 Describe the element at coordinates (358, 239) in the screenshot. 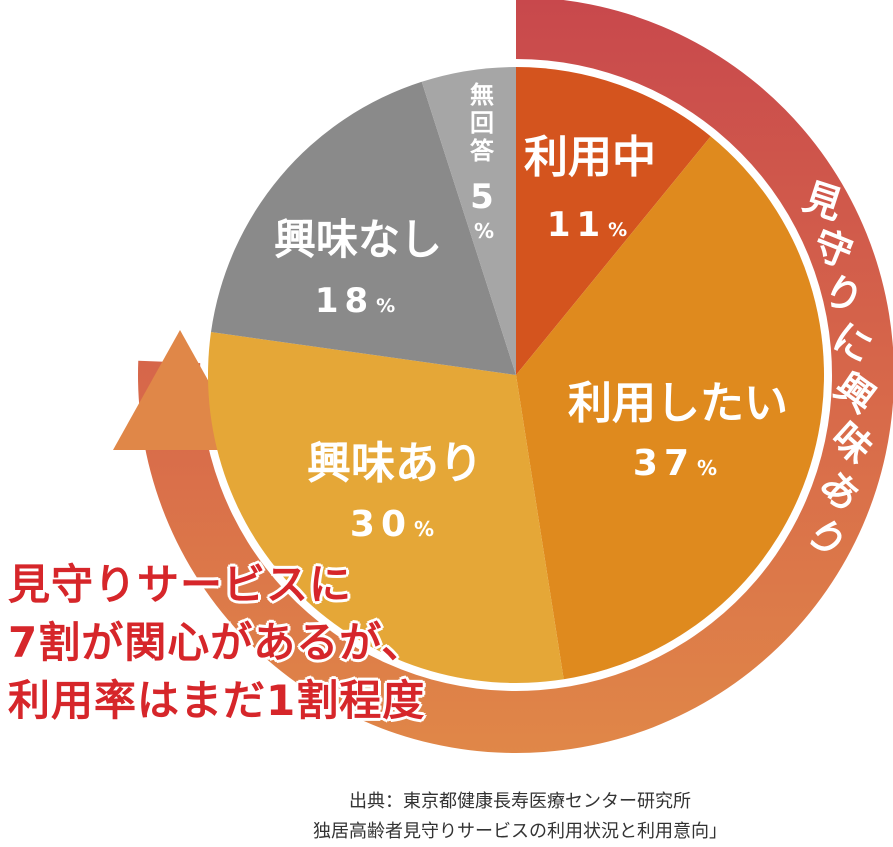

I see `slice-label: 興味なし` at that location.